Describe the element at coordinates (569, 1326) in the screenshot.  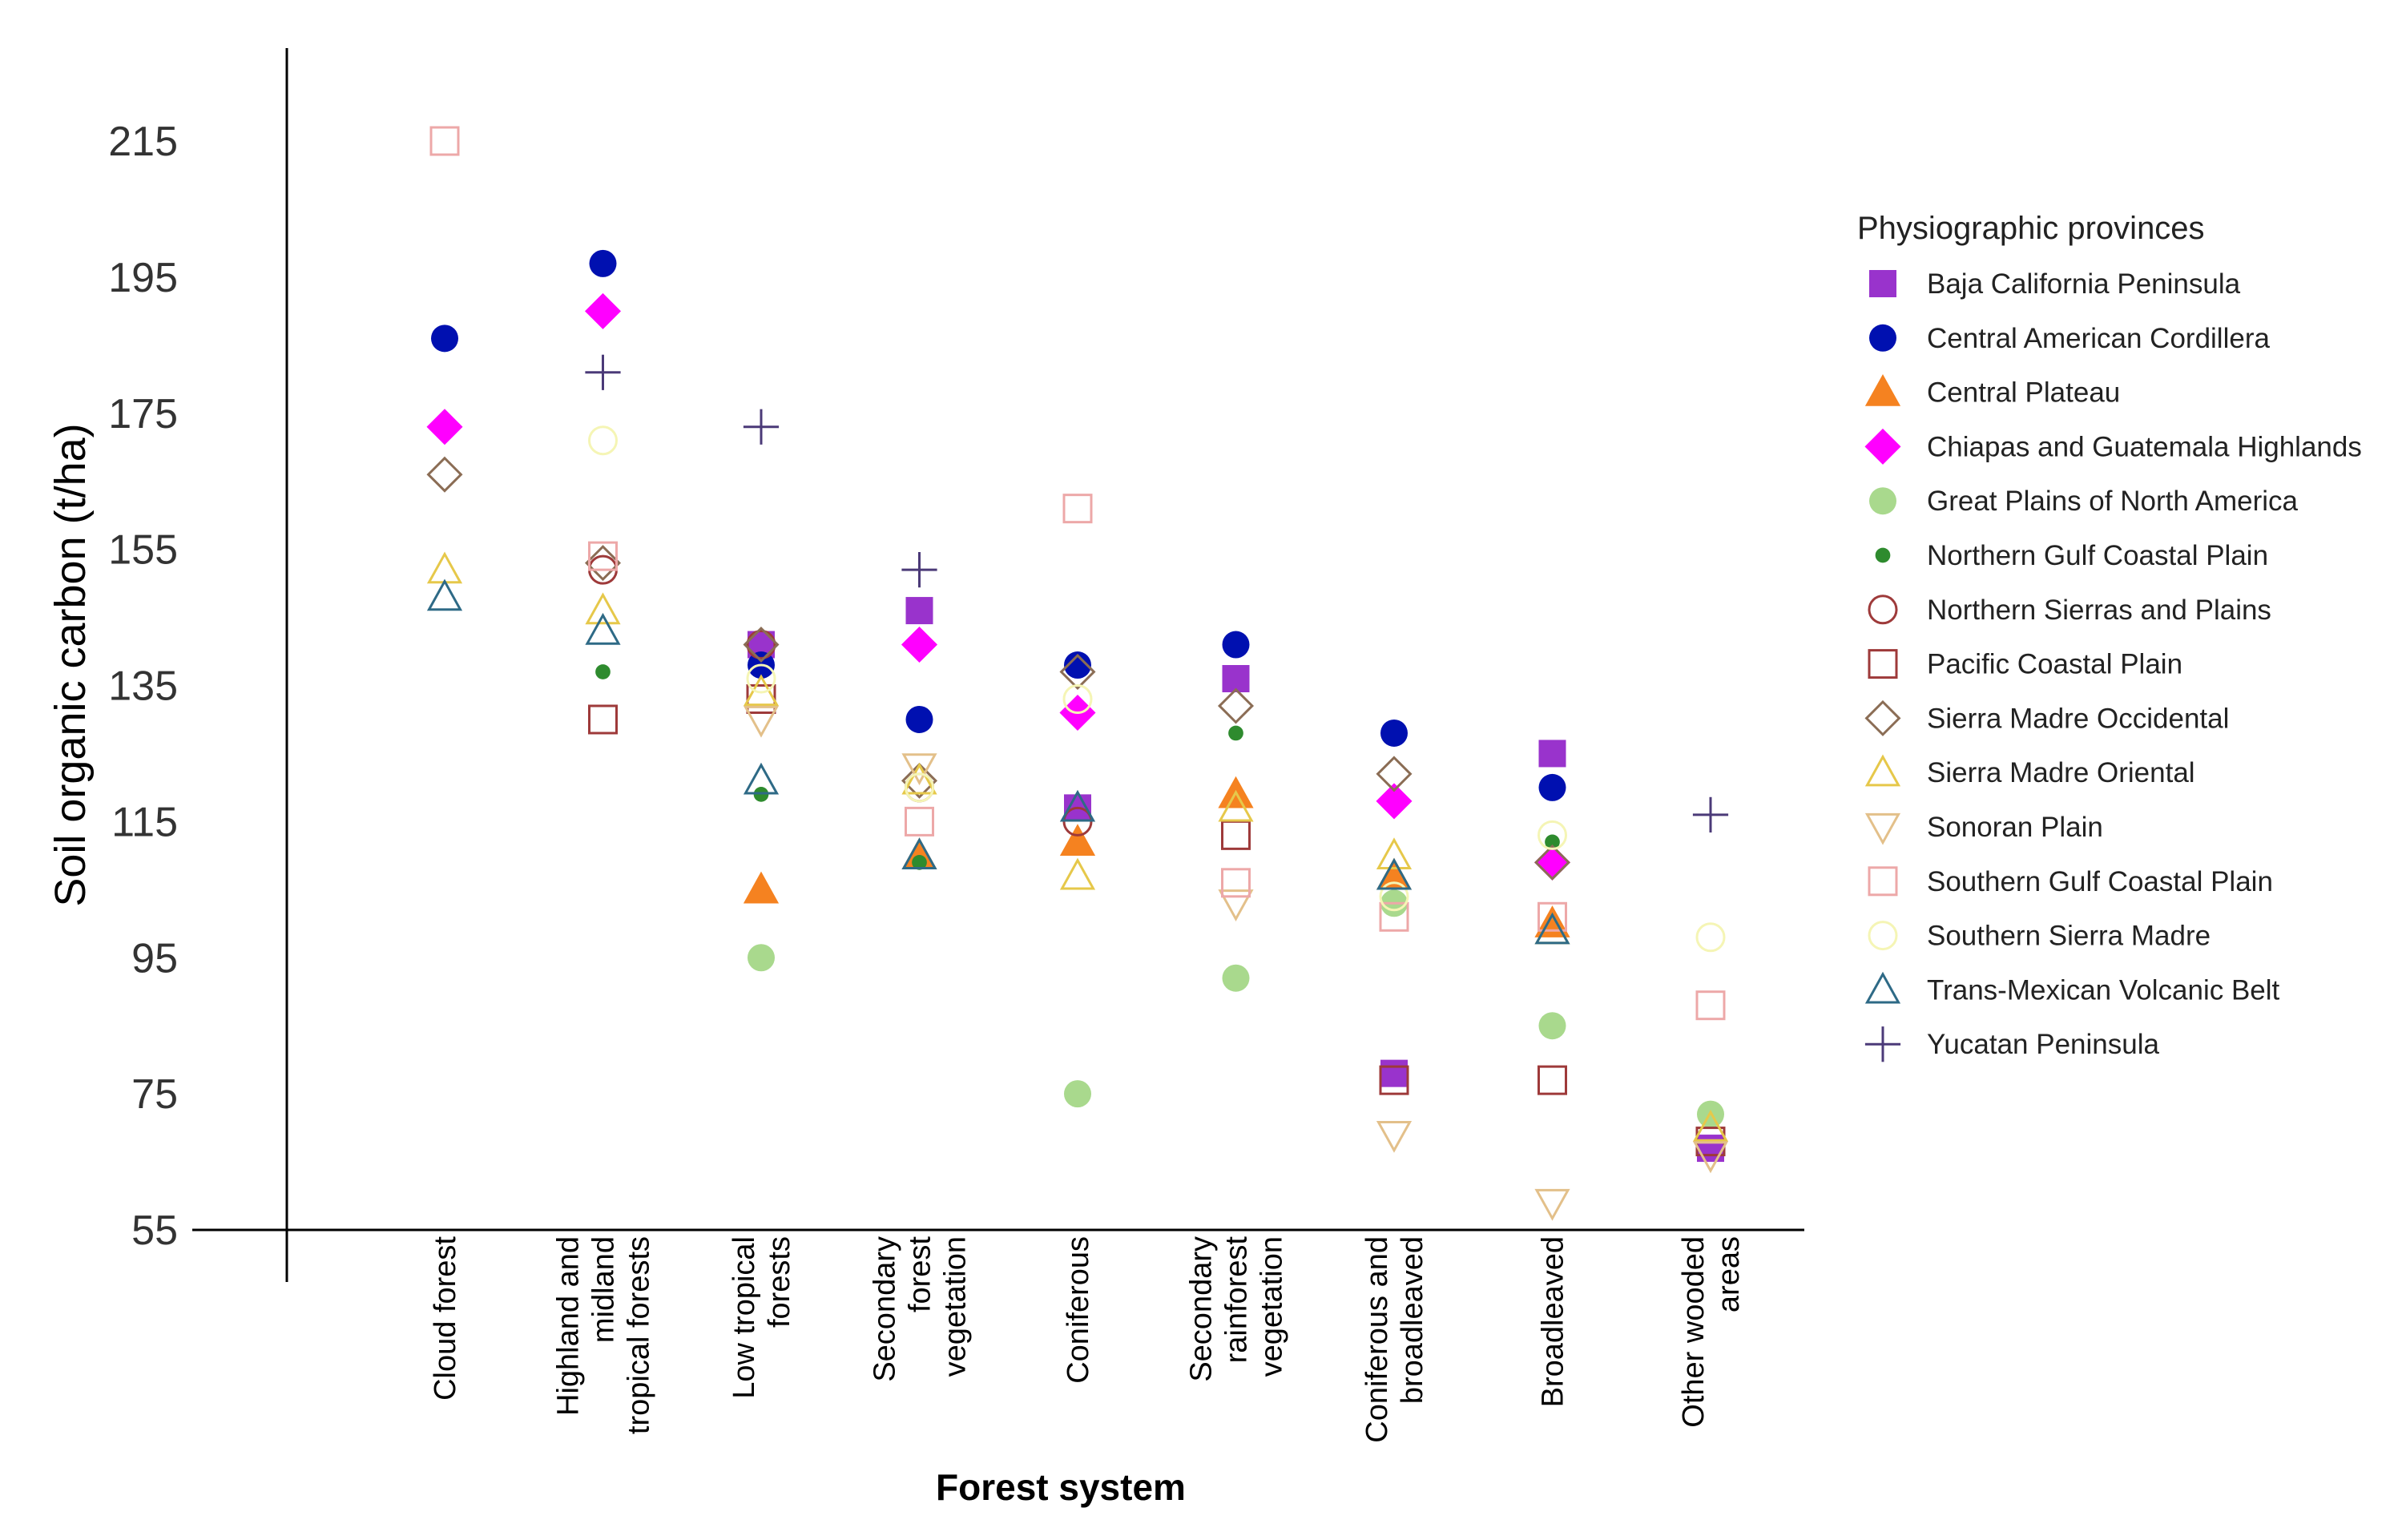
I see `x-category-label-line: Highland and` at that location.